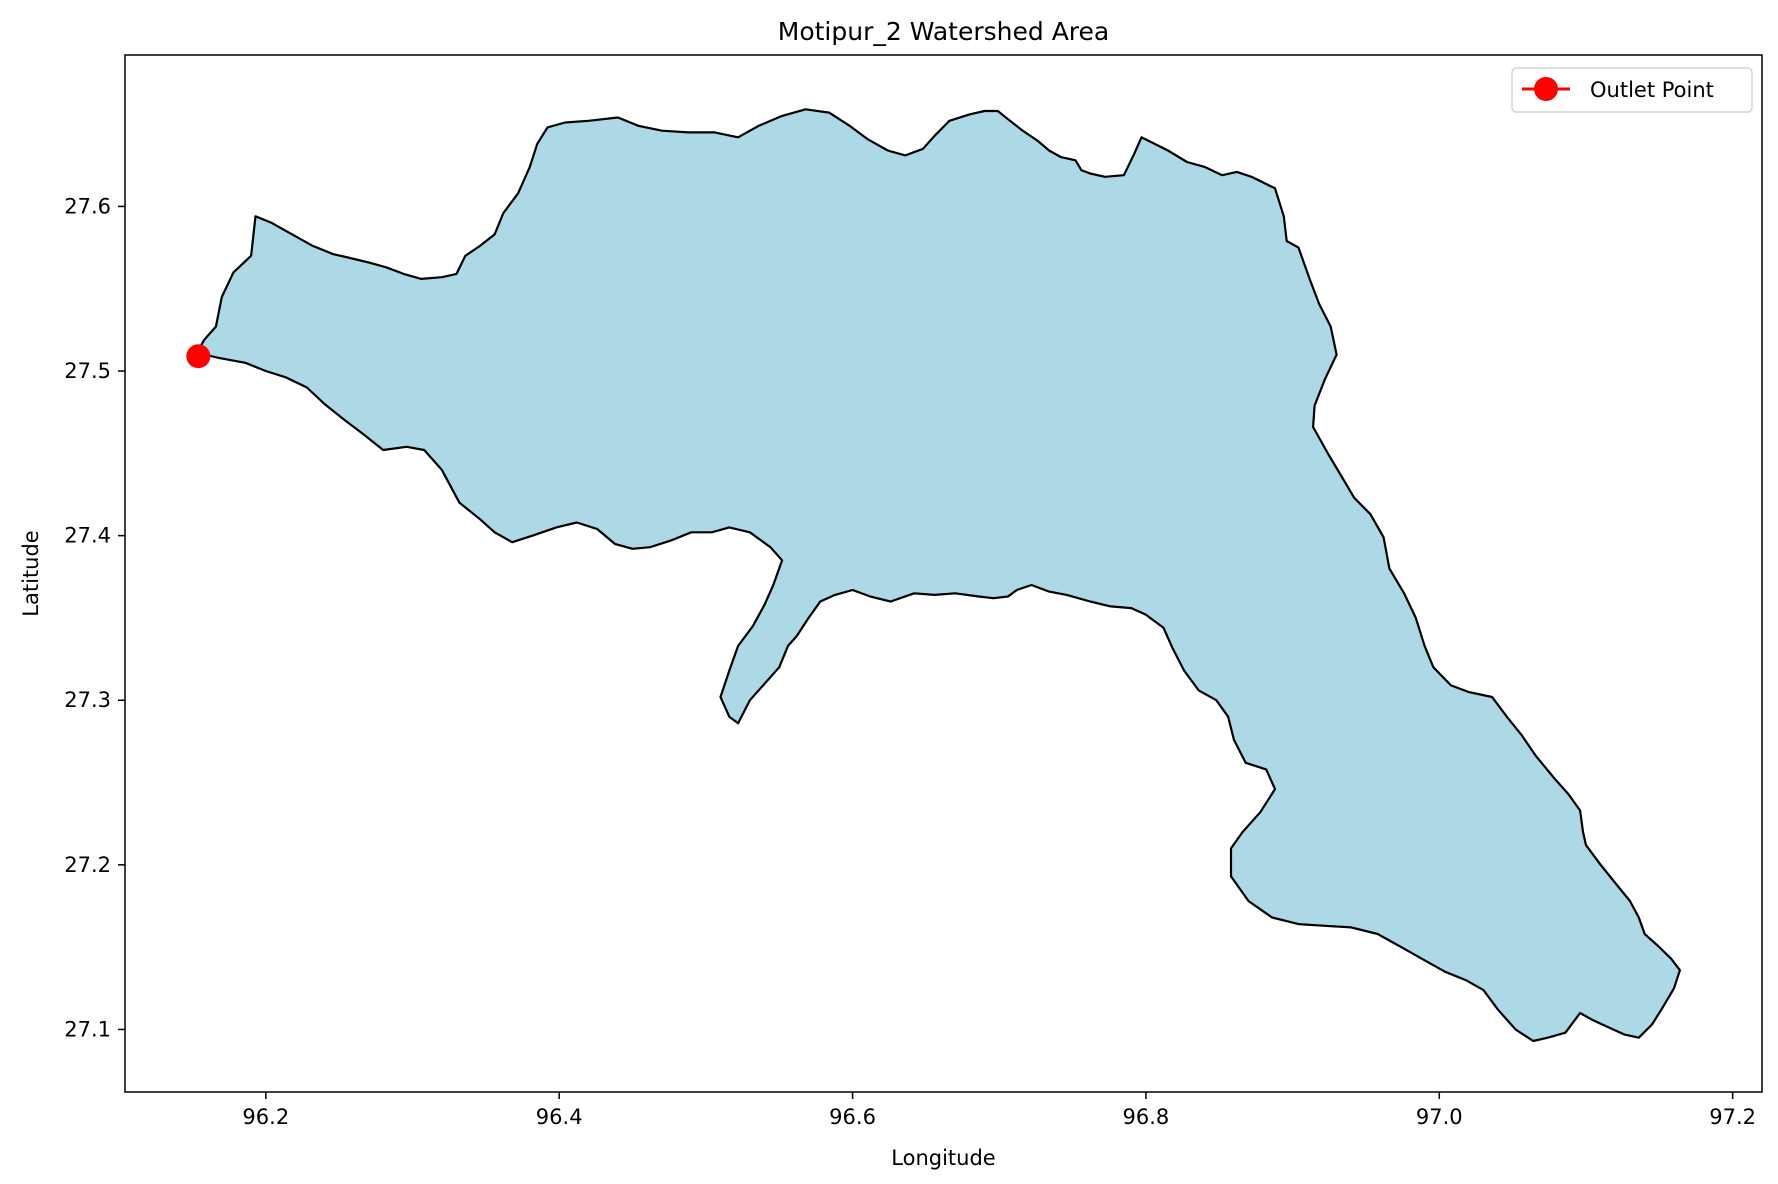 The width and height of the screenshot is (1778, 1184). What do you see at coordinates (87, 206) in the screenshot?
I see `y-tick-label: 27.6` at bounding box center [87, 206].